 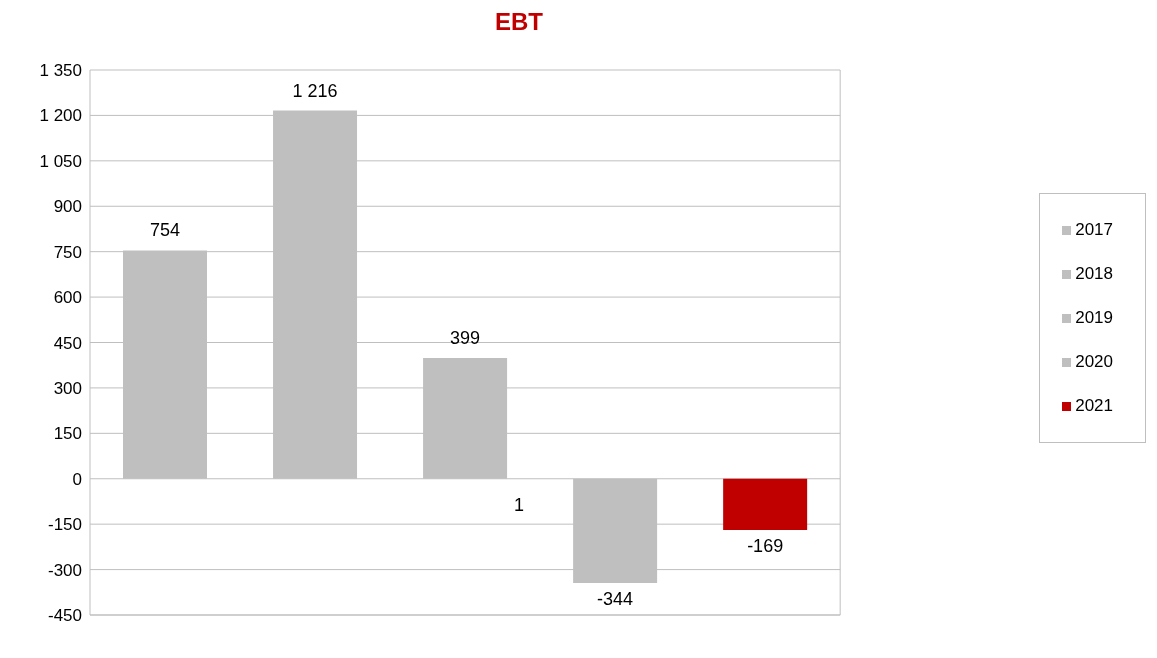 I want to click on y-tick-label: 1 200, so click(x=60, y=116).